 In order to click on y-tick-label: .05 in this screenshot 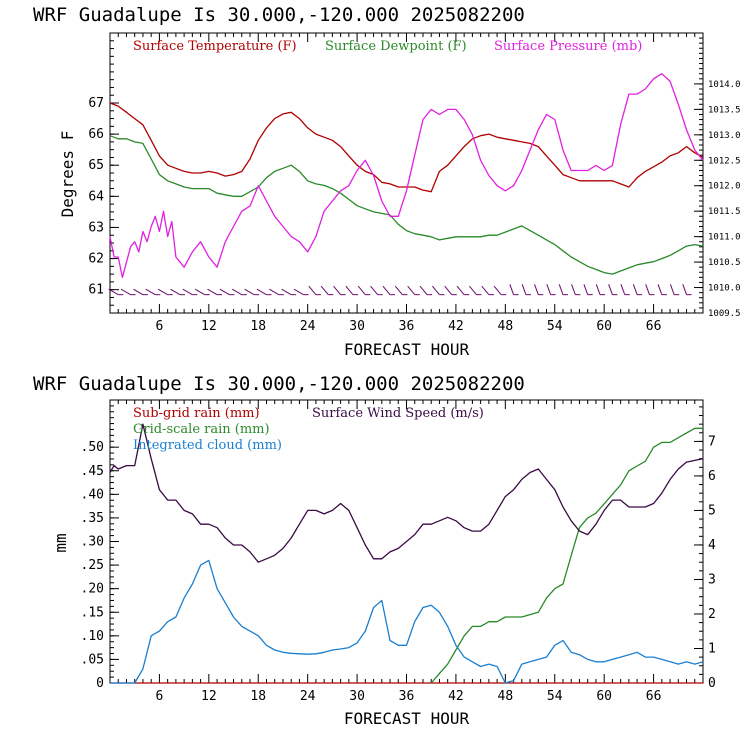, I will do `click(92, 659)`.